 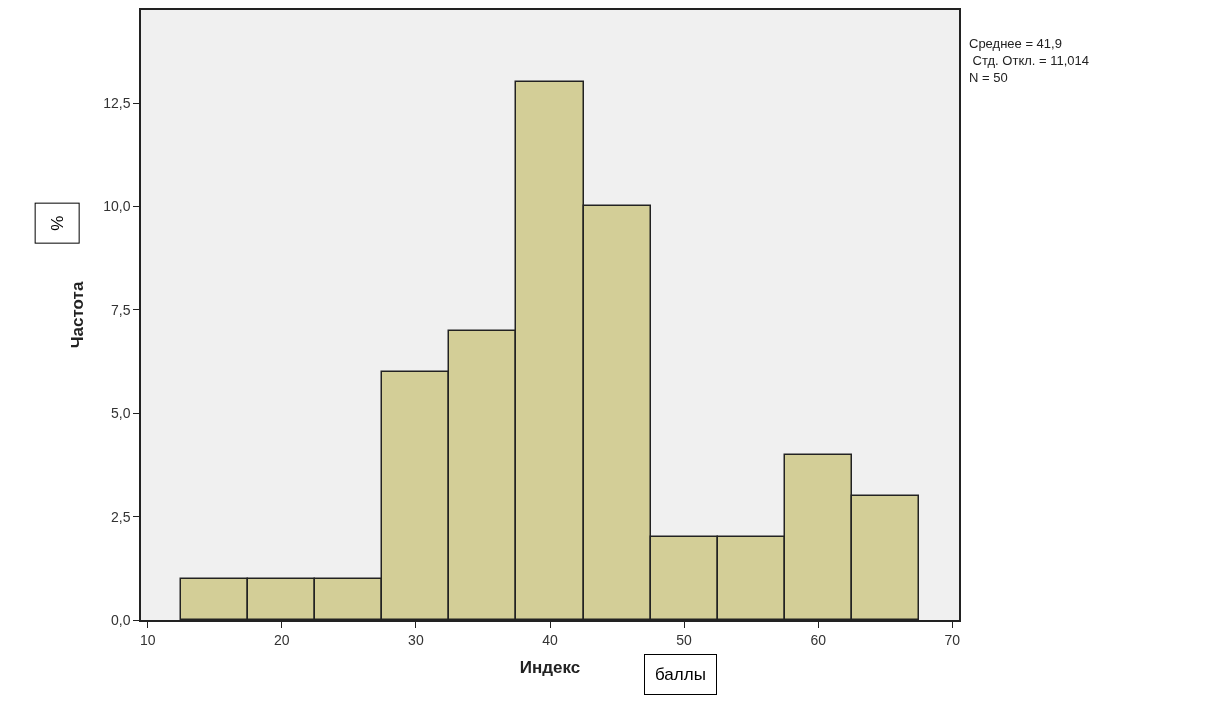 I want to click on x-tick-label: 60, so click(x=818, y=639).